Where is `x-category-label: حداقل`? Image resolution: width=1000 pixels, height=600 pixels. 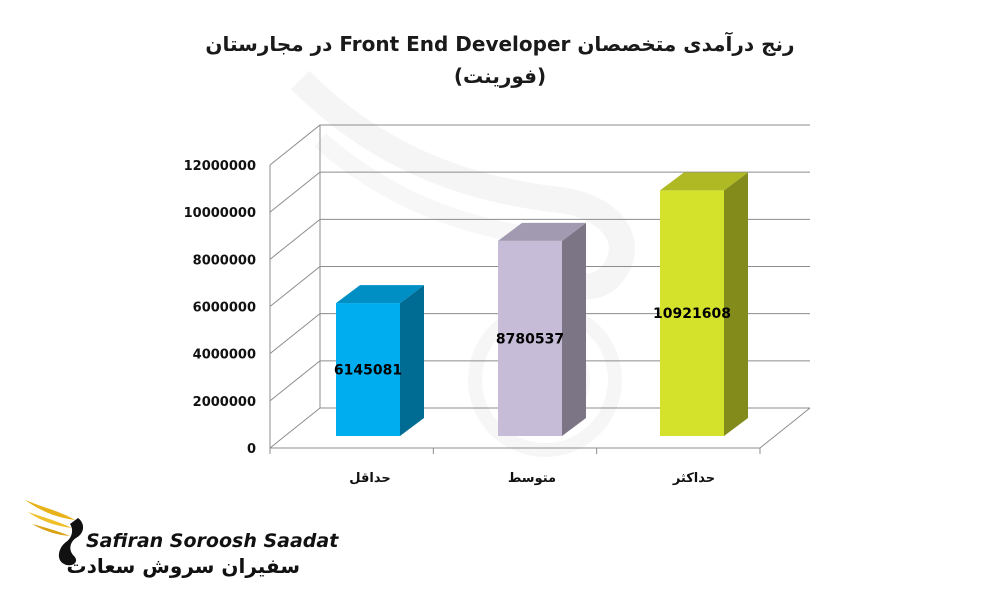
x-category-label: حداقل is located at coordinates (369, 478).